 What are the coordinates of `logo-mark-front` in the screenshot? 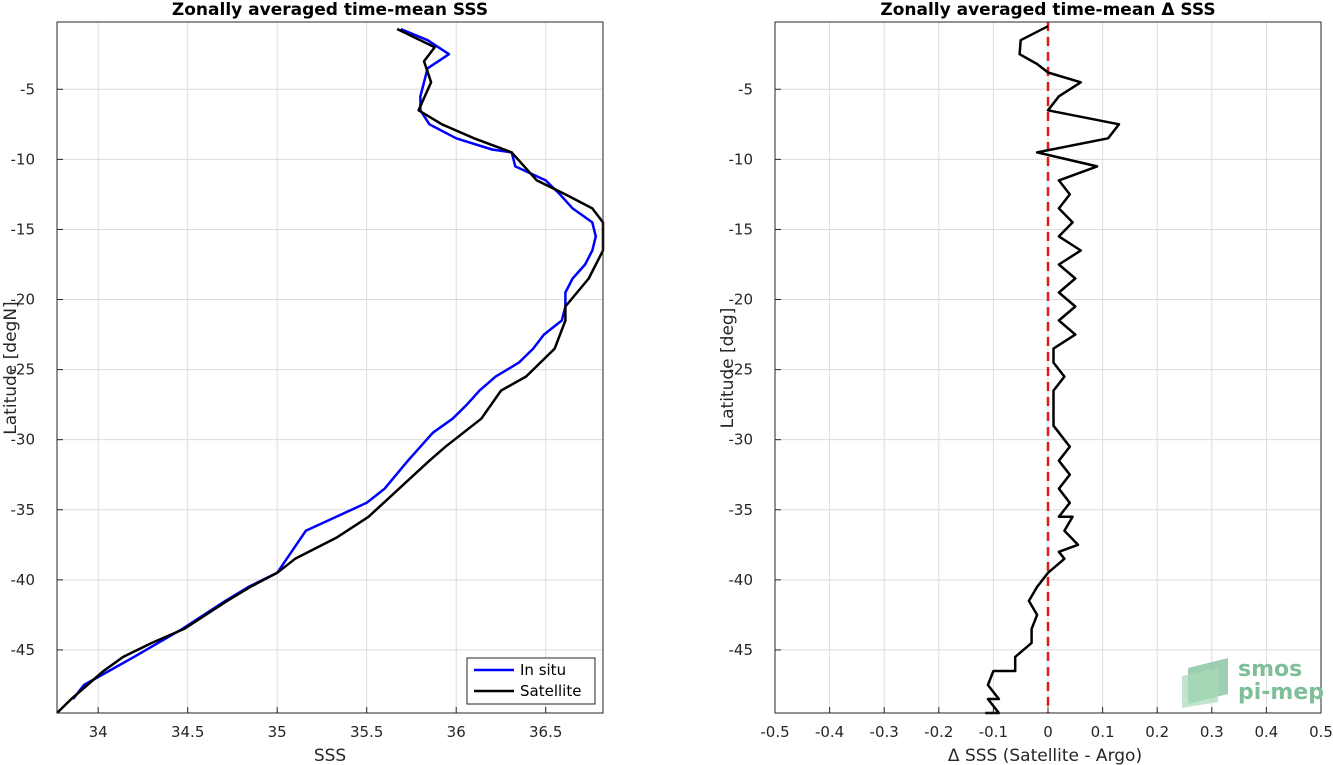 It's located at (1200, 688).